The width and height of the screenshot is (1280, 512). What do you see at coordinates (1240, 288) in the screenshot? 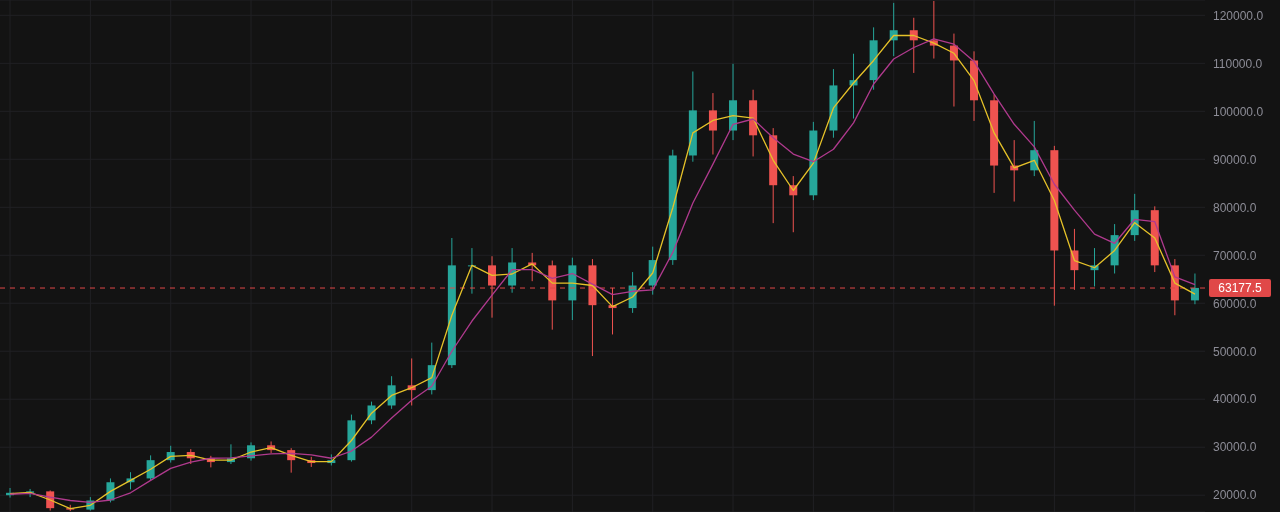
I see `ref-line-label: 63177.5` at bounding box center [1240, 288].